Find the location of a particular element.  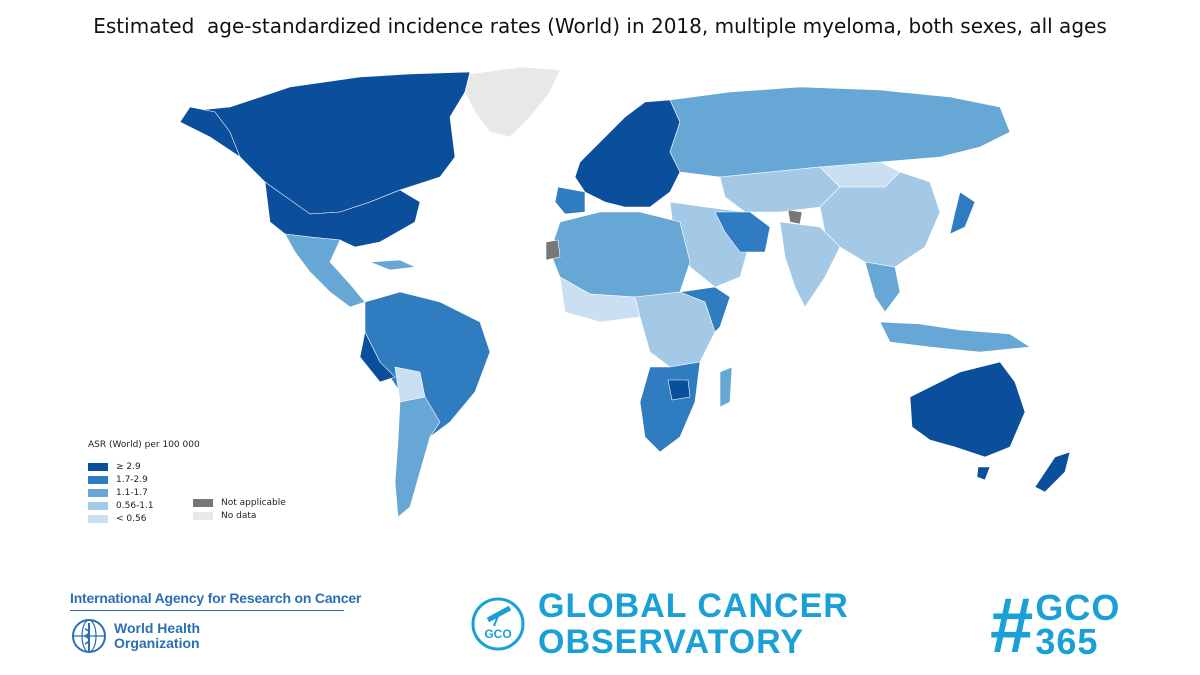

region-new-zealand is located at coordinates (1052, 472).